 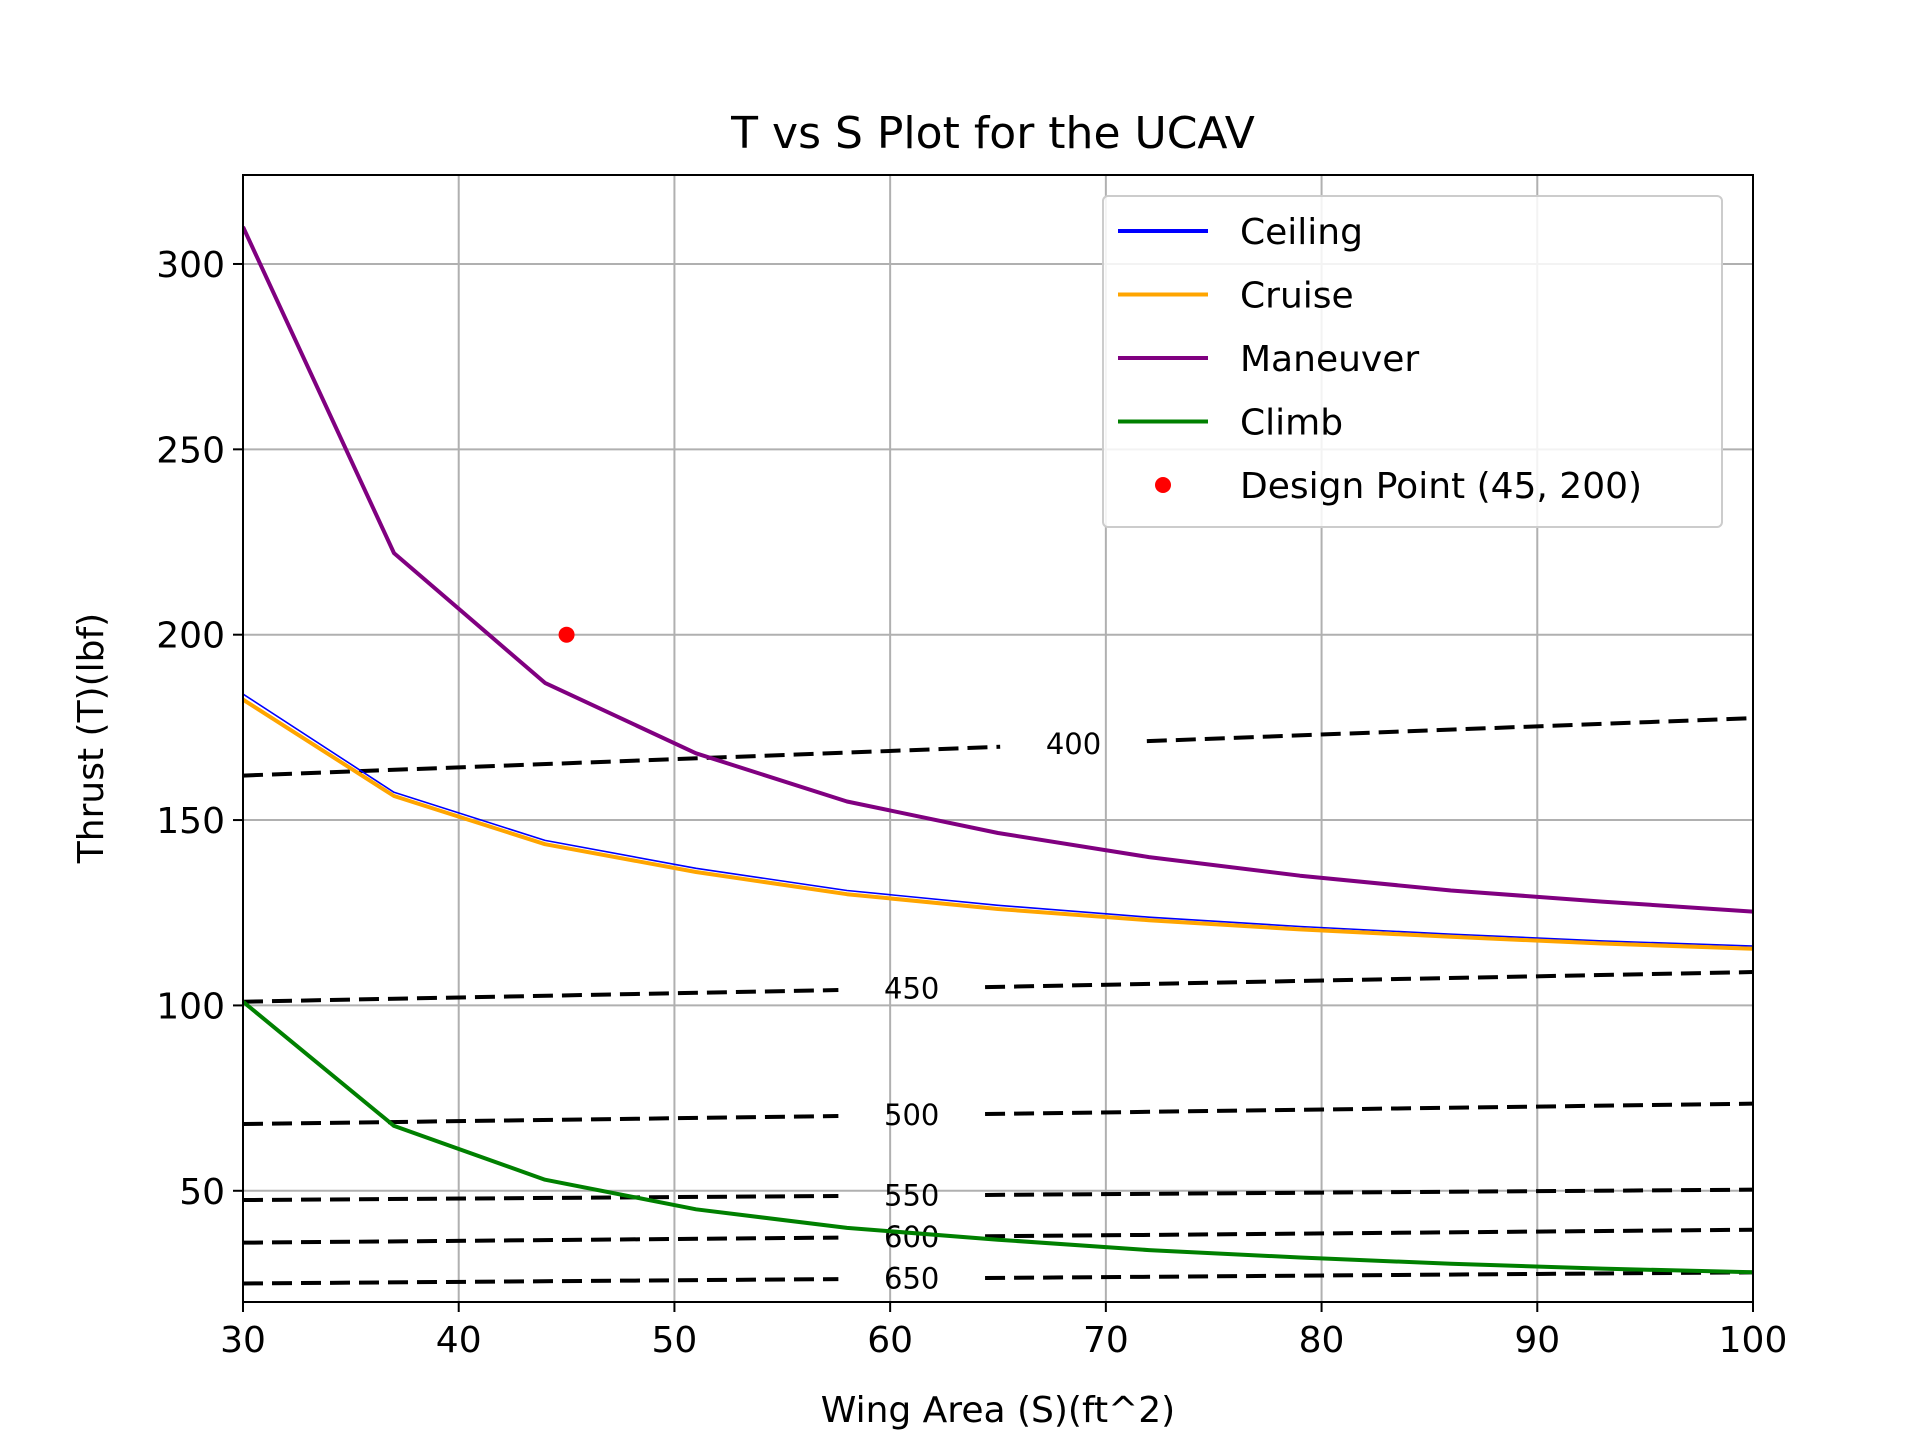 I want to click on legend-label: Cruise, so click(x=1297, y=296).